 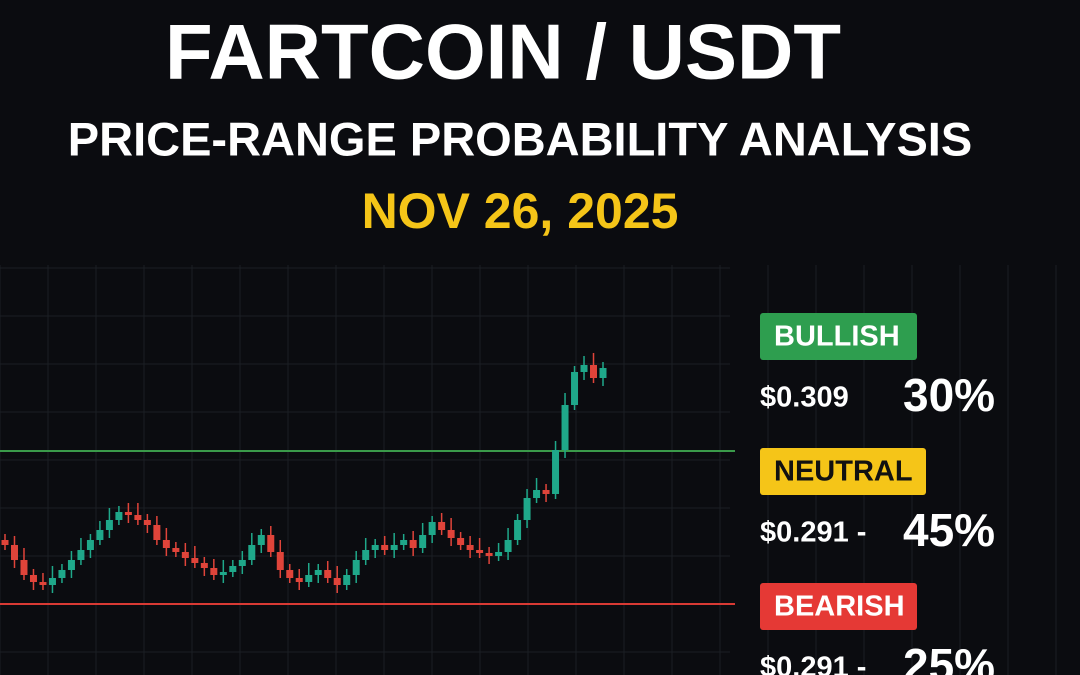 I want to click on scenario-probability: 45%, so click(x=949, y=530).